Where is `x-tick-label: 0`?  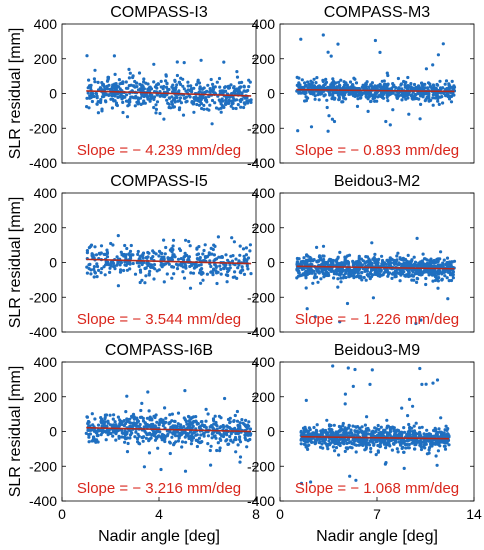
x-tick-label: 0 is located at coordinates (280, 514).